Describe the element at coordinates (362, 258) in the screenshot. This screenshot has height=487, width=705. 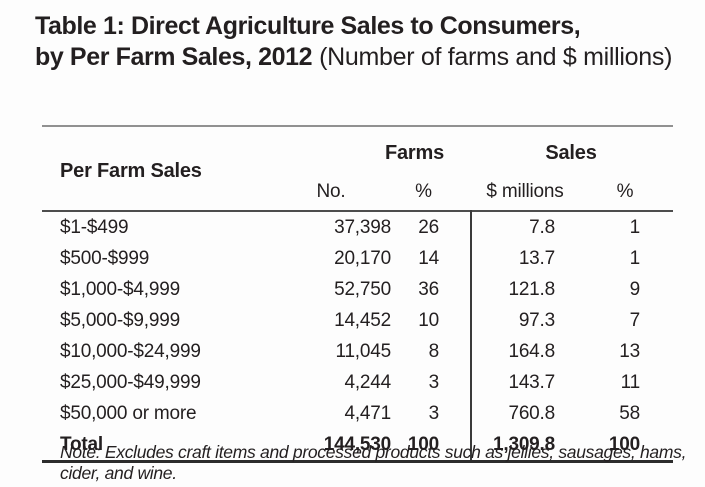
I see `farms-no-value: 20,170` at that location.